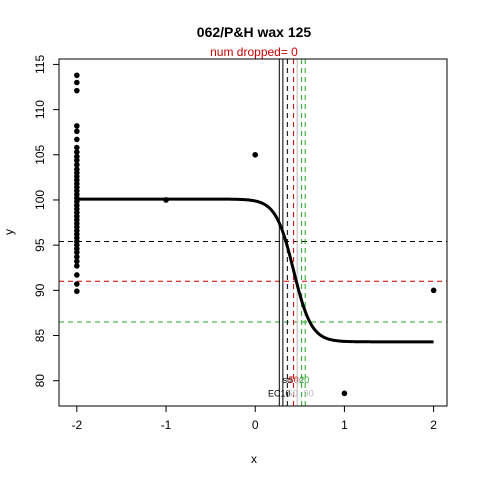 This screenshot has height=480, width=480. I want to click on chart-subtitle: num dropped= 0, so click(254, 52).